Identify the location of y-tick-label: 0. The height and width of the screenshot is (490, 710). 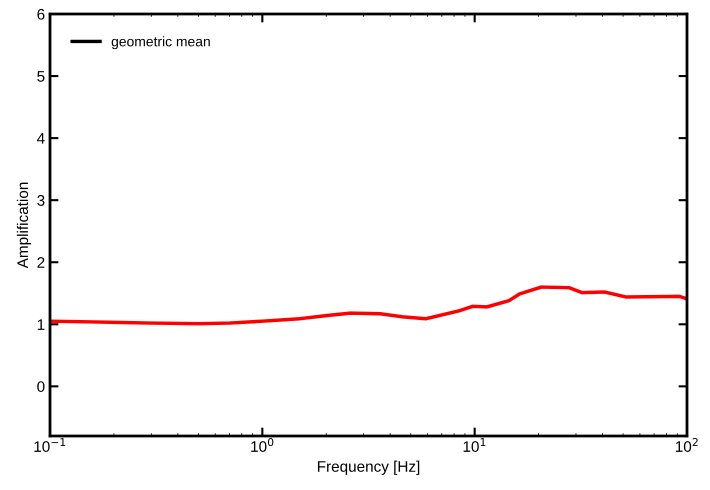
(41, 386).